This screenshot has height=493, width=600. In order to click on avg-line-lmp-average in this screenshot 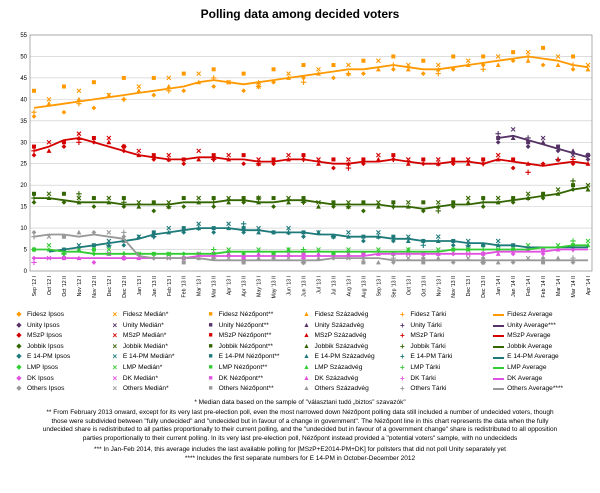, I will do `click(311, 249)`.